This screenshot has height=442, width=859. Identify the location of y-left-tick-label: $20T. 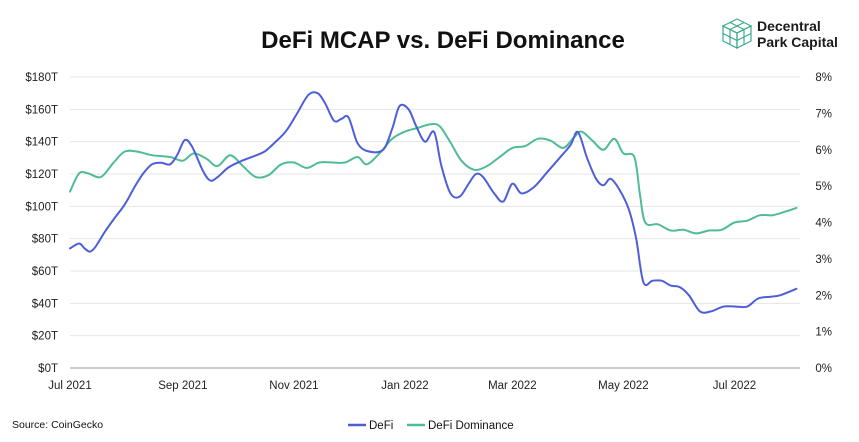
(45, 337).